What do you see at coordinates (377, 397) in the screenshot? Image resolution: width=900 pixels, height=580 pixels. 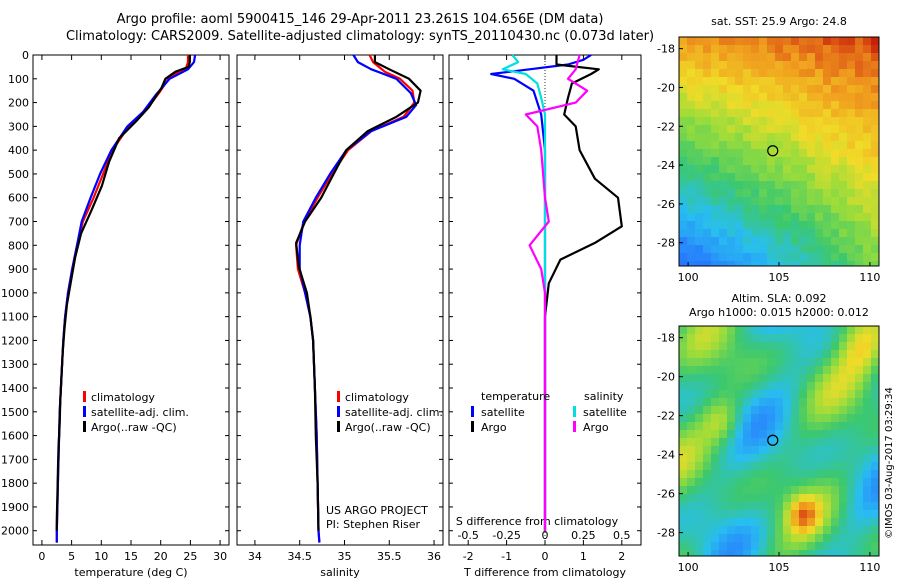 I see `salinity-legend-label: climatology` at bounding box center [377, 397].